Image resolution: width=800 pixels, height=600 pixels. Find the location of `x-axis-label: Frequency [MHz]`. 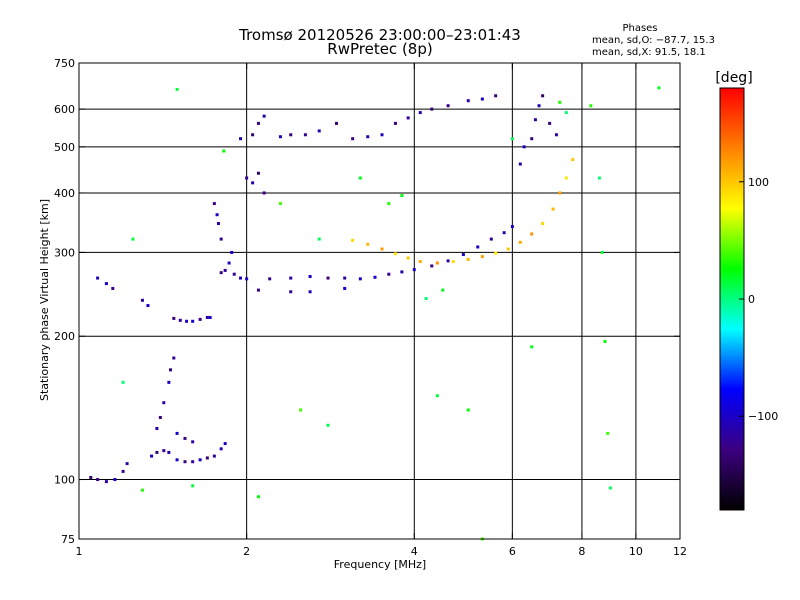

x-axis-label: Frequency [MHz] is located at coordinates (380, 564).